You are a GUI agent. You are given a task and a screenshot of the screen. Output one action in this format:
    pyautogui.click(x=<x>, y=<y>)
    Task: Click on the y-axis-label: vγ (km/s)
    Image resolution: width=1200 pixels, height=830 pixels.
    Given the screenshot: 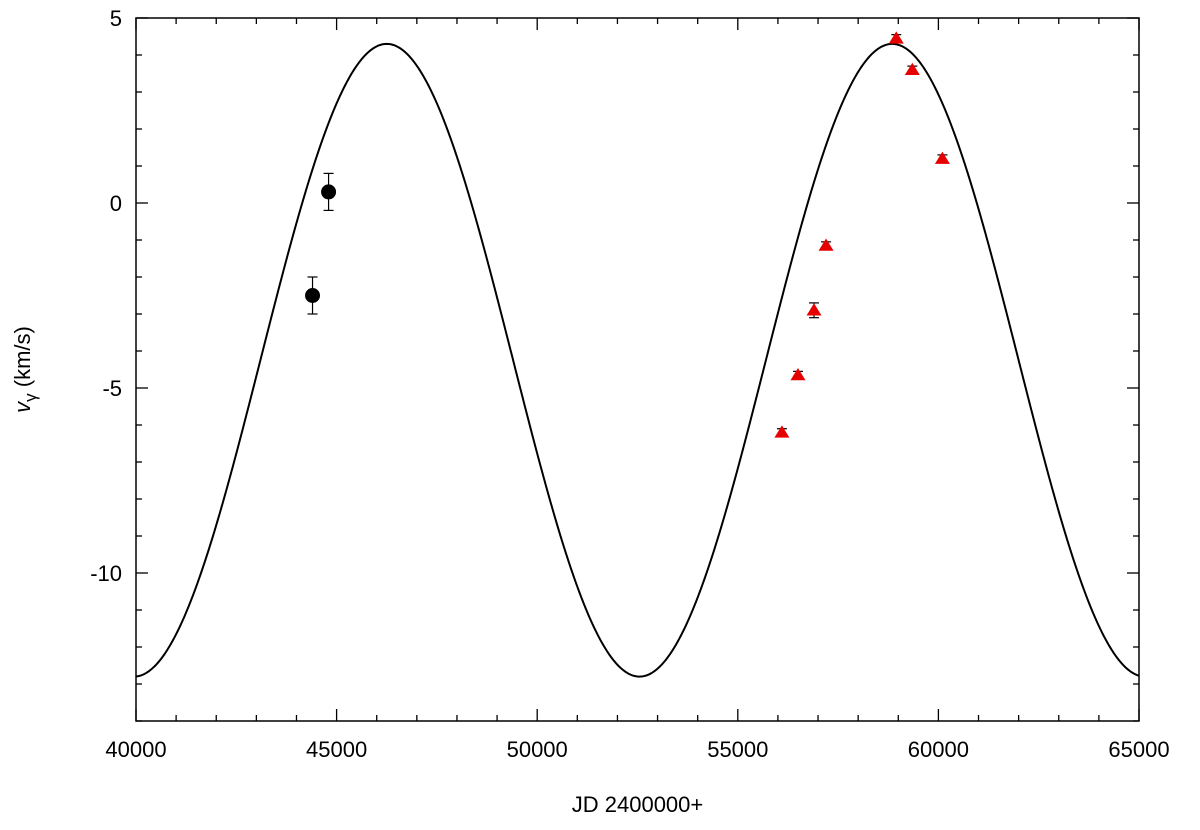 What is the action you would take?
    pyautogui.click(x=25, y=369)
    